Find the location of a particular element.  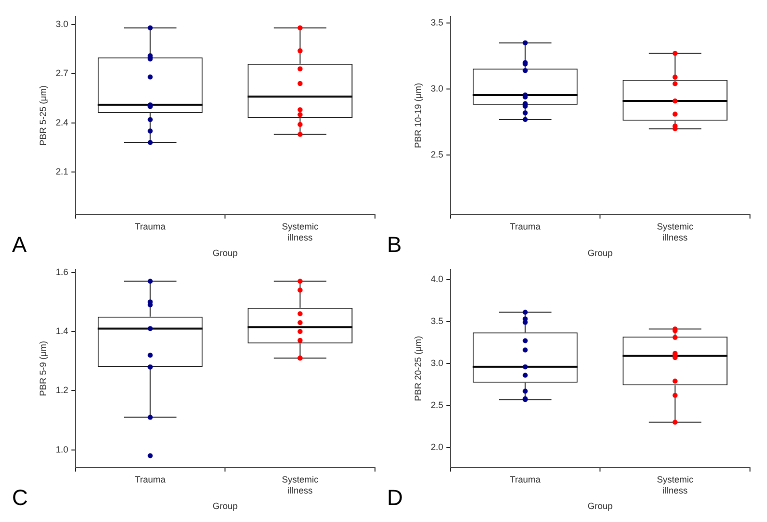

y-tick-label: 2.1 is located at coordinates (62, 171).